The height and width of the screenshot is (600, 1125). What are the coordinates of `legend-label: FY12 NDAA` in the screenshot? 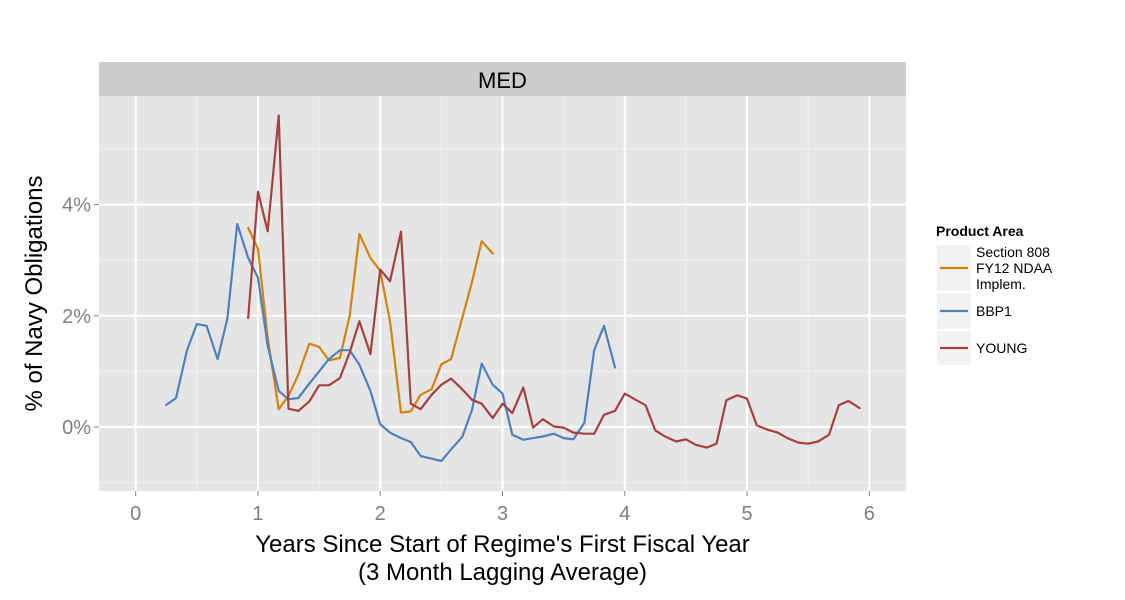 It's located at (1014, 268).